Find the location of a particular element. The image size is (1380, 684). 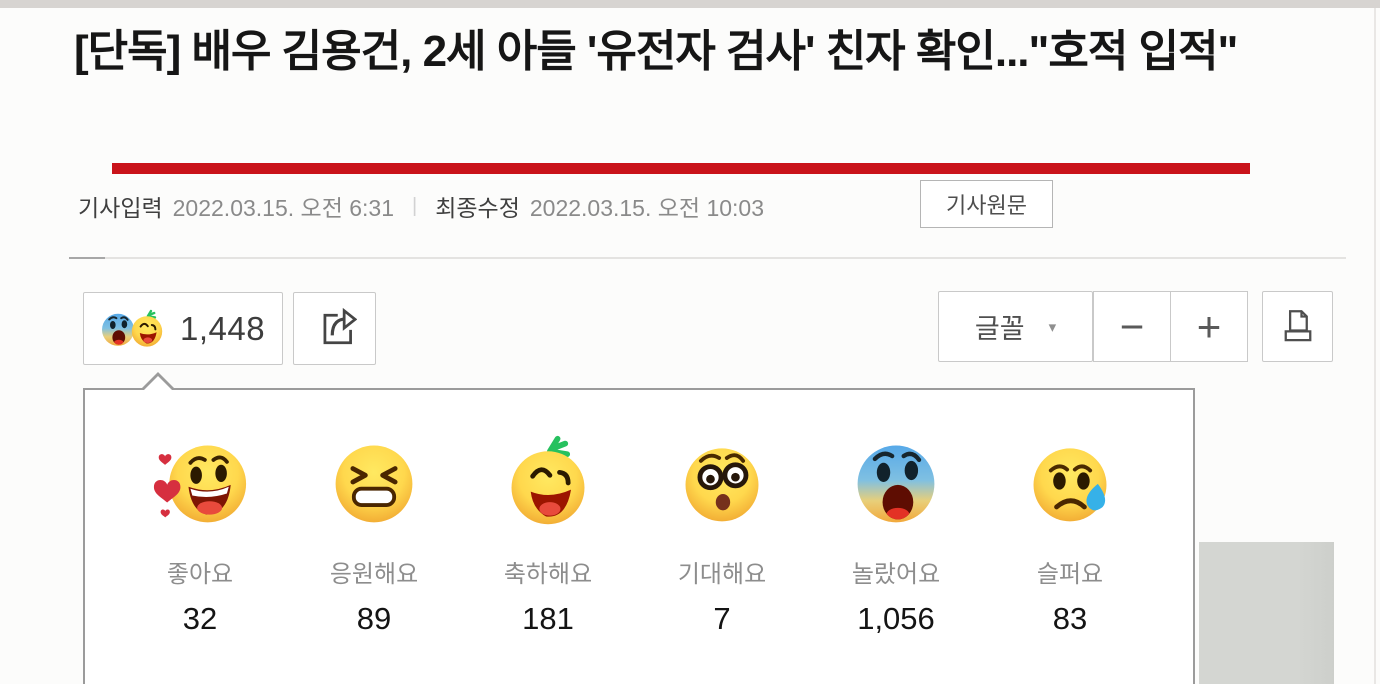

expect-emoji-icon is located at coordinates (722, 485).